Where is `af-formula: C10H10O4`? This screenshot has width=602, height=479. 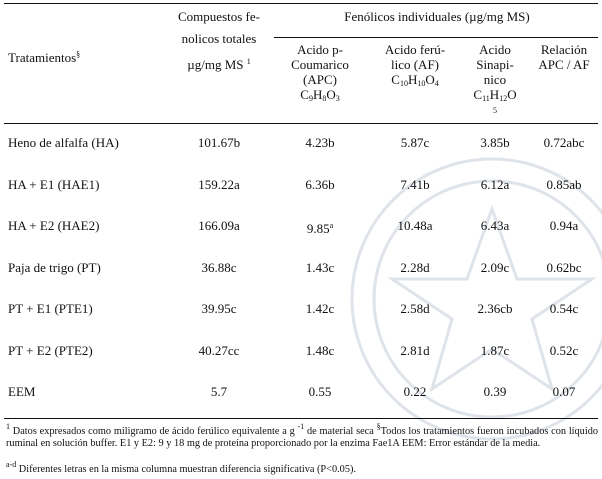
af-formula: C10H10O4 is located at coordinates (415, 80).